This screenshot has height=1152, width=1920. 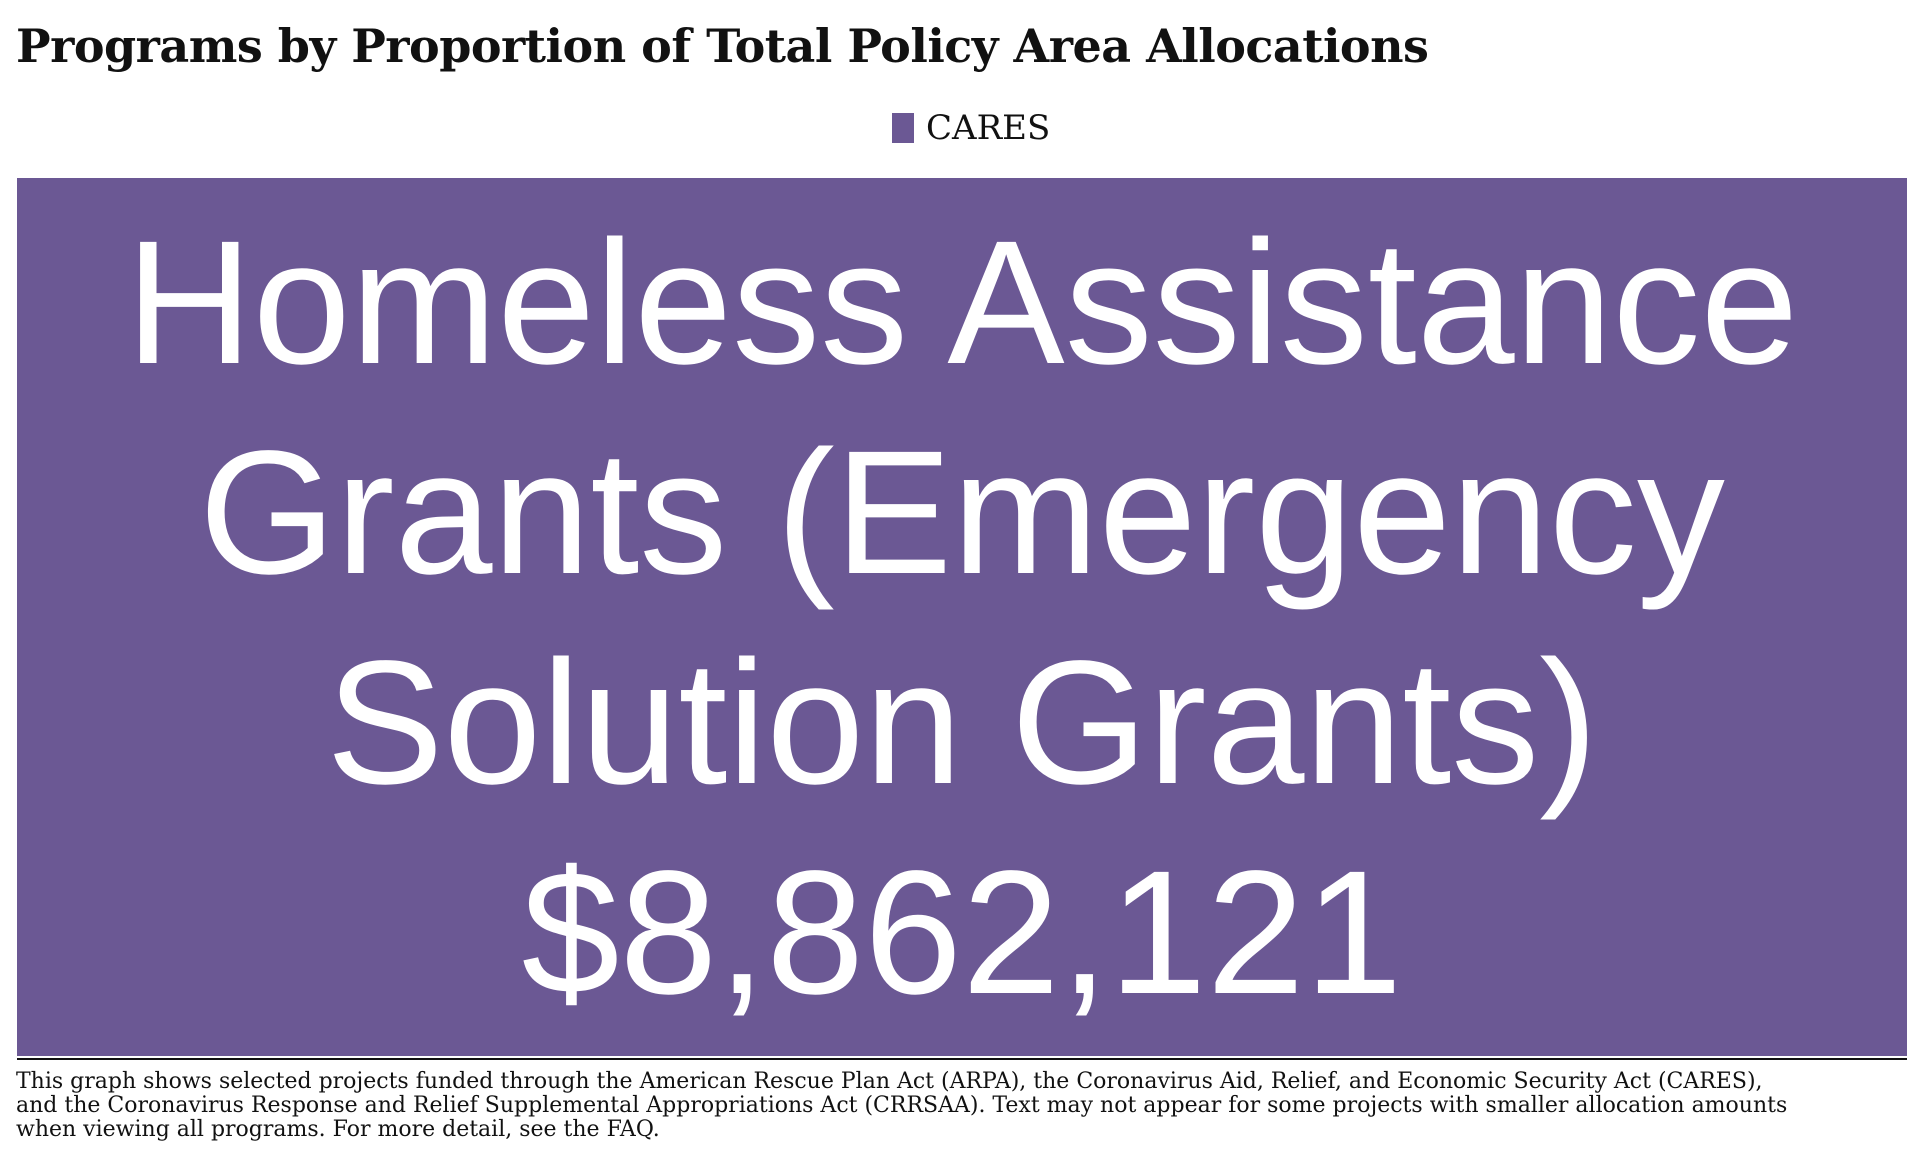 What do you see at coordinates (962, 723) in the screenshot?
I see `tile-label-line-3: Solution Grants)` at bounding box center [962, 723].